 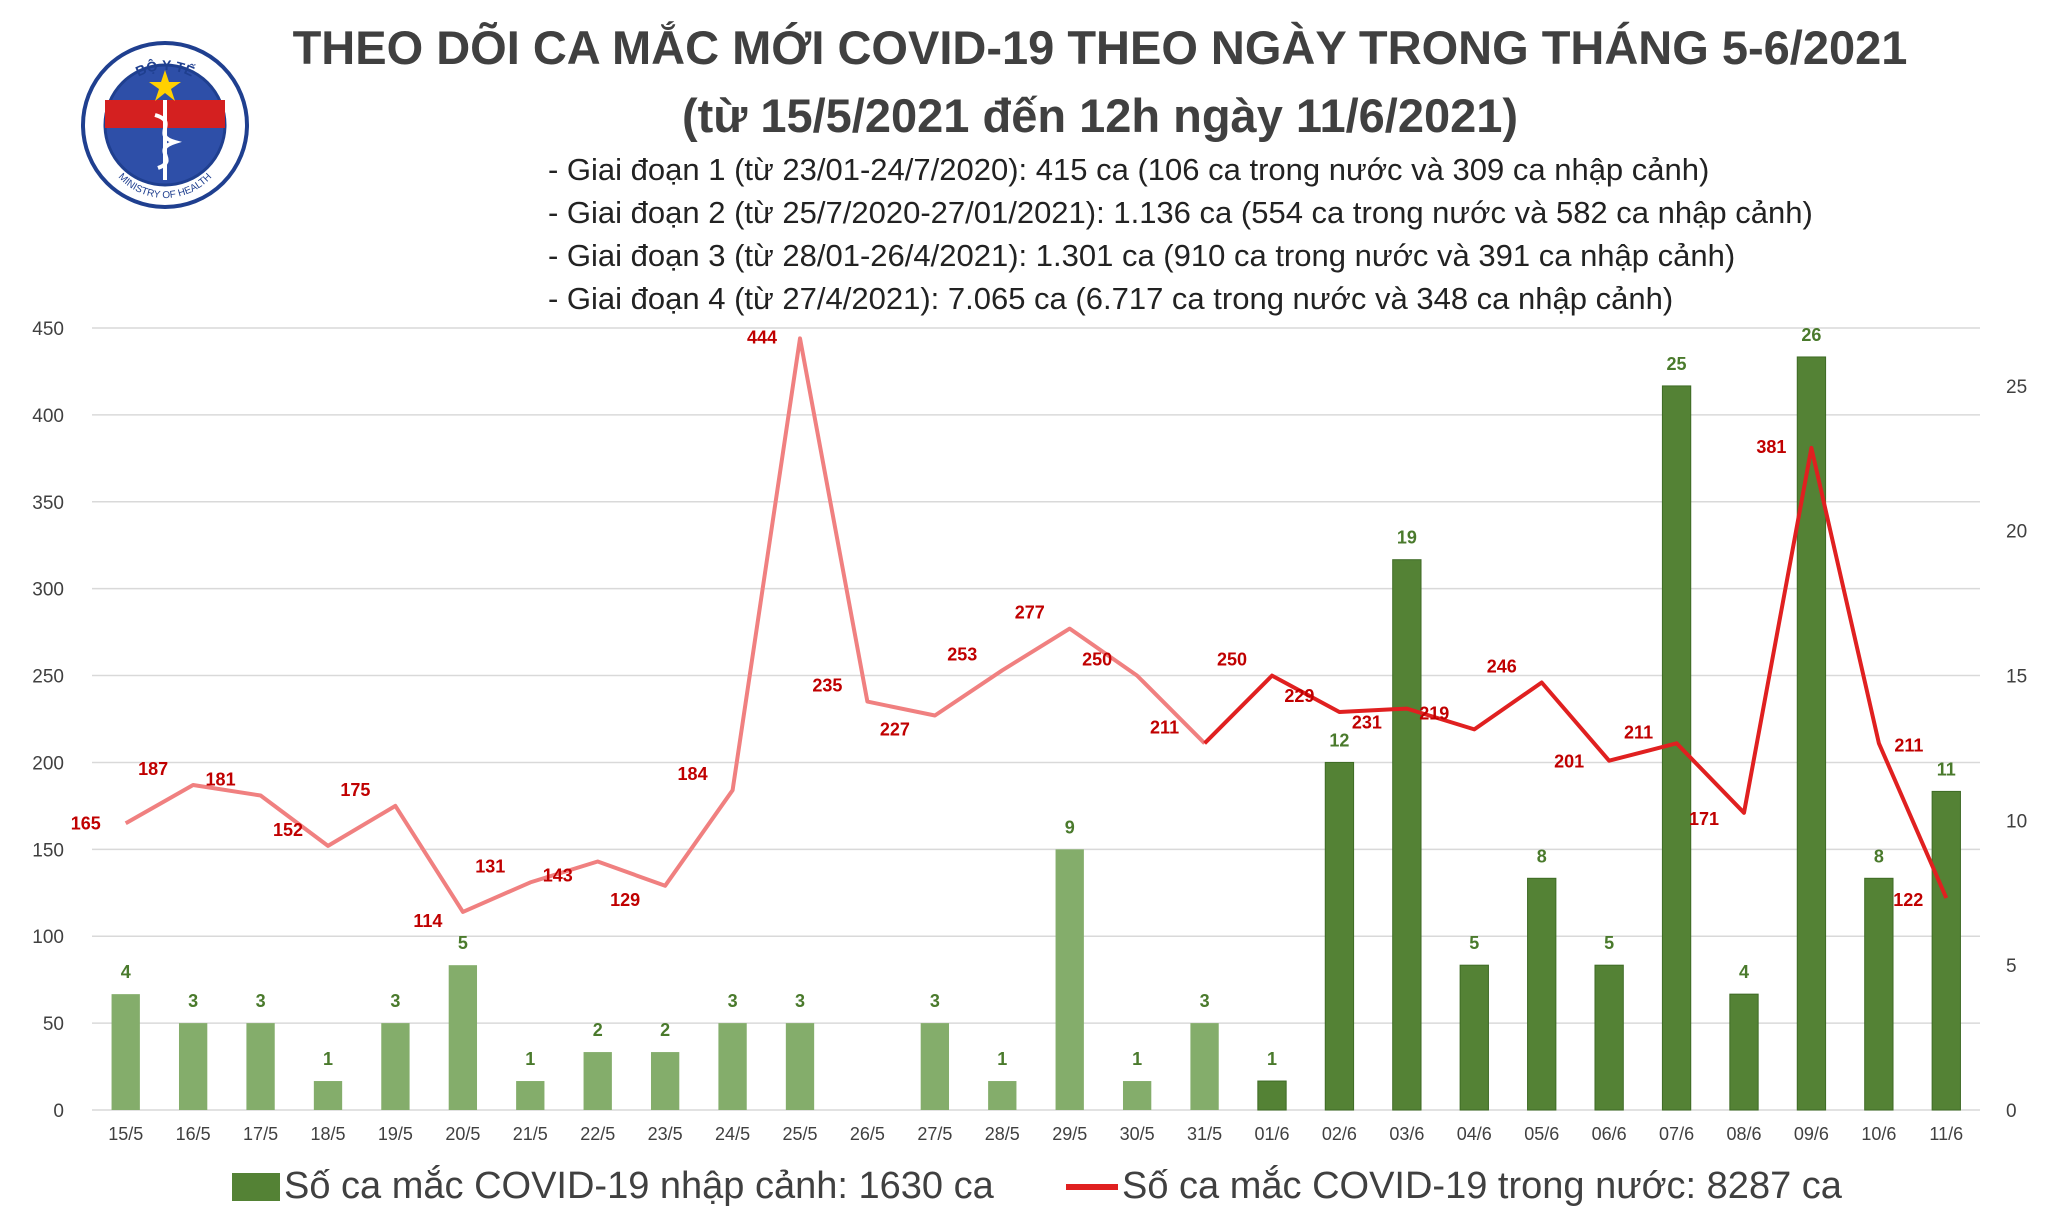 What do you see at coordinates (53, 1024) in the screenshot?
I see `left-tick-label: 50` at bounding box center [53, 1024].